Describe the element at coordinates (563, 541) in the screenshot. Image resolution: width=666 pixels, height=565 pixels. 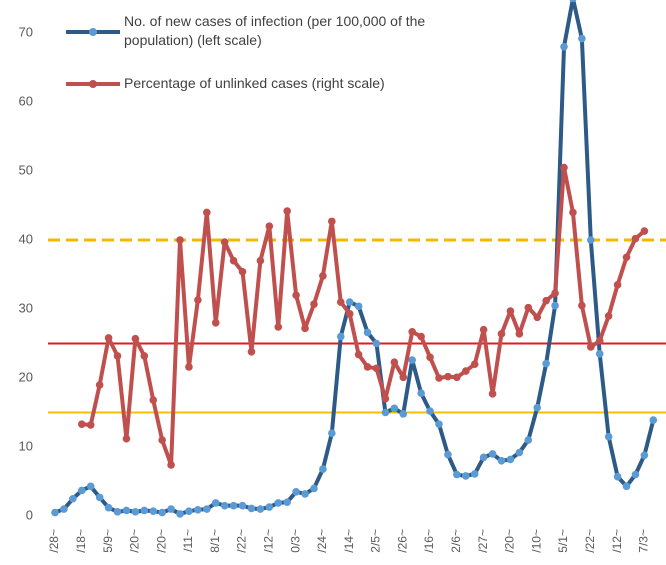
I see `x-tick-label: 5/1~` at that location.